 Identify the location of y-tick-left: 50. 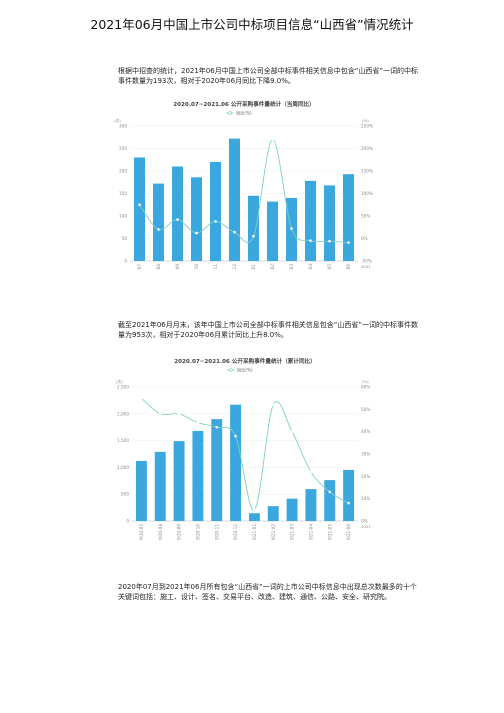
(125, 238).